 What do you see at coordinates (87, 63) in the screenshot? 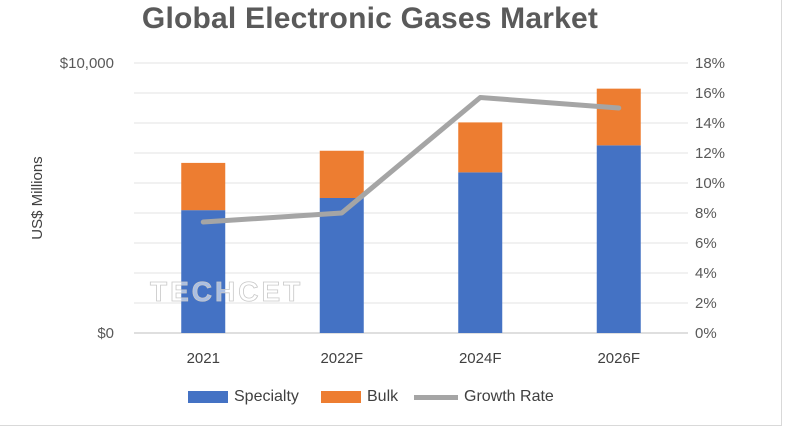
I see `y-left-tick-label: $10,000` at bounding box center [87, 63].